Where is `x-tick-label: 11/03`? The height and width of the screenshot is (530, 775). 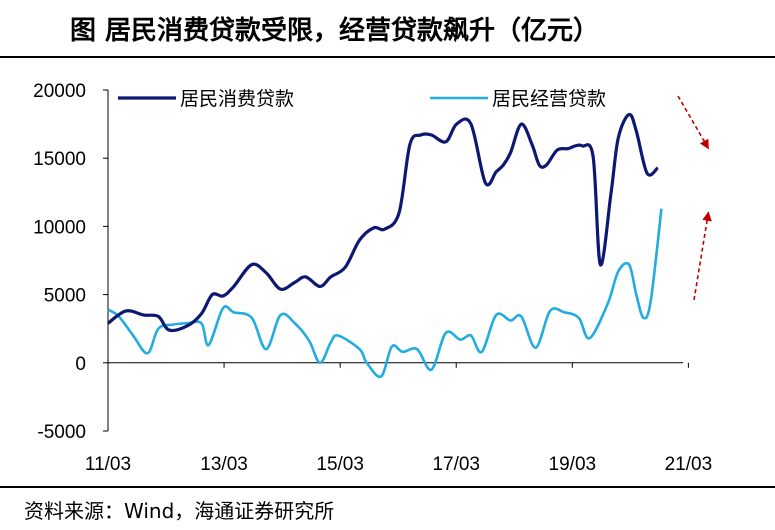
x-tick-label: 11/03 is located at coordinates (108, 464).